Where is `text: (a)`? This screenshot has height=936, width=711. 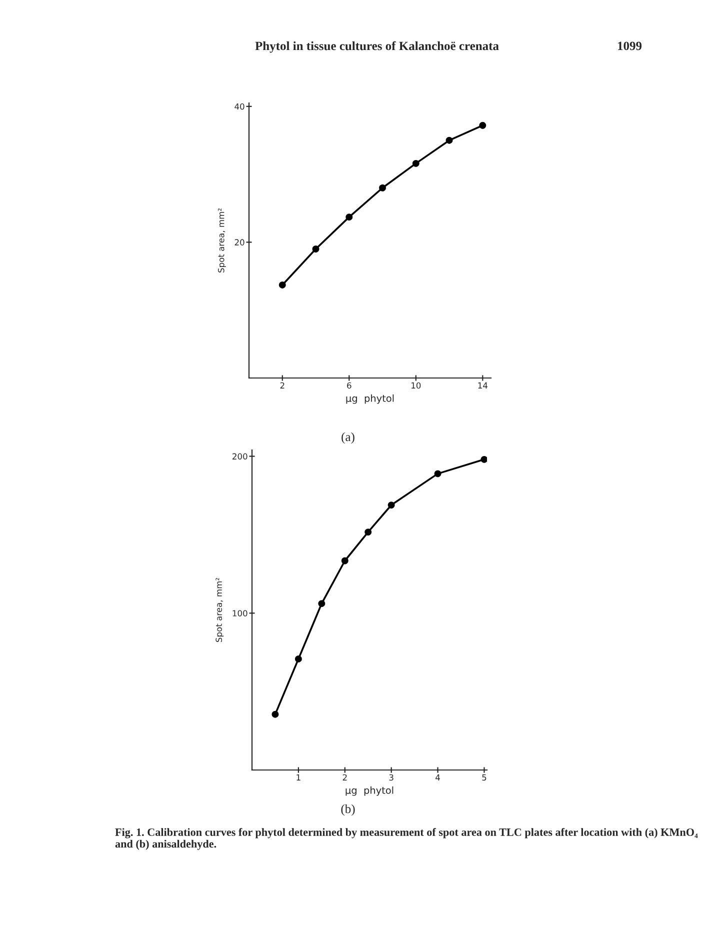 text: (a) is located at coordinates (348, 438).